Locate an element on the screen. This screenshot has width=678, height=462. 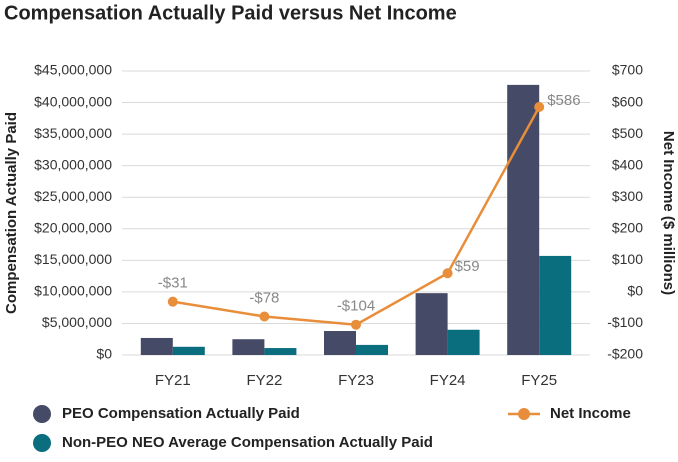
x-tick-label: FY23 is located at coordinates (356, 380).